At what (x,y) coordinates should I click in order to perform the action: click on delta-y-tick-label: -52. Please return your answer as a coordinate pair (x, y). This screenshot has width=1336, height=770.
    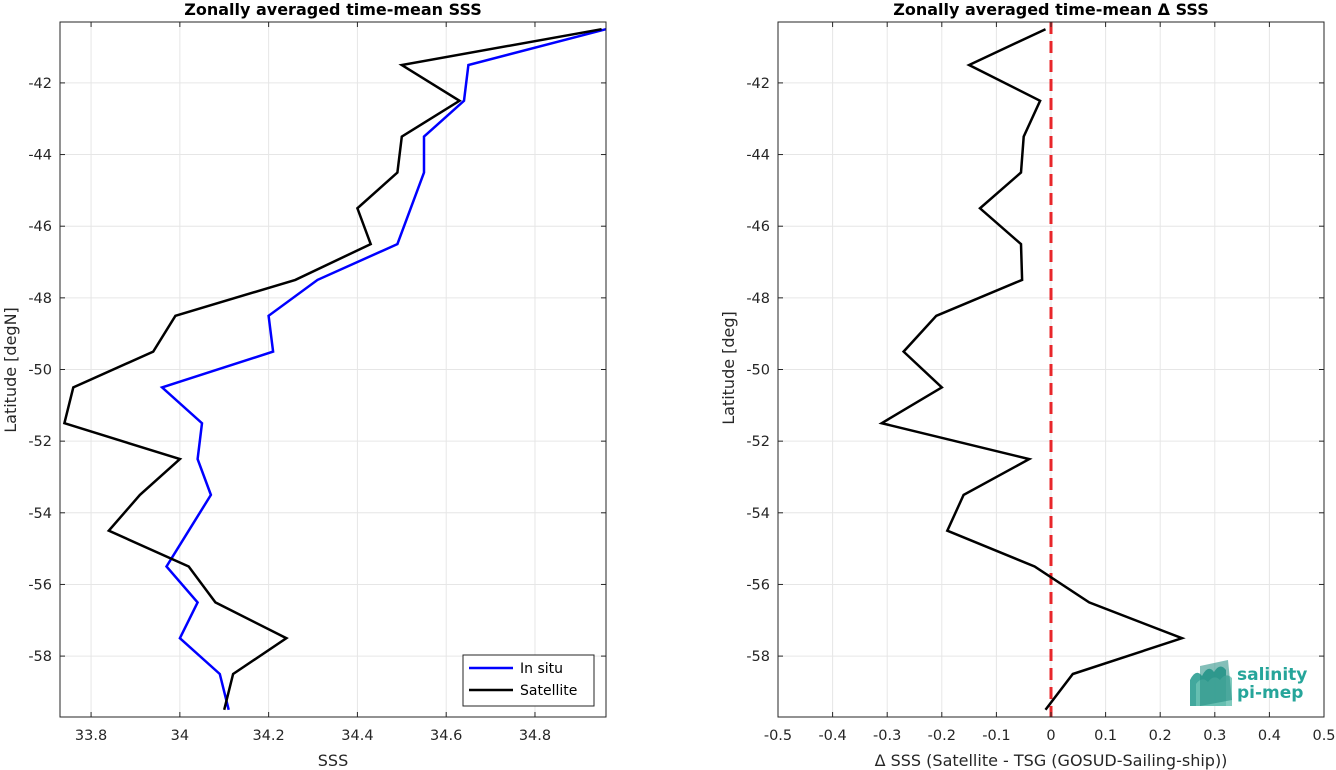
    Looking at the image, I should click on (758, 442).